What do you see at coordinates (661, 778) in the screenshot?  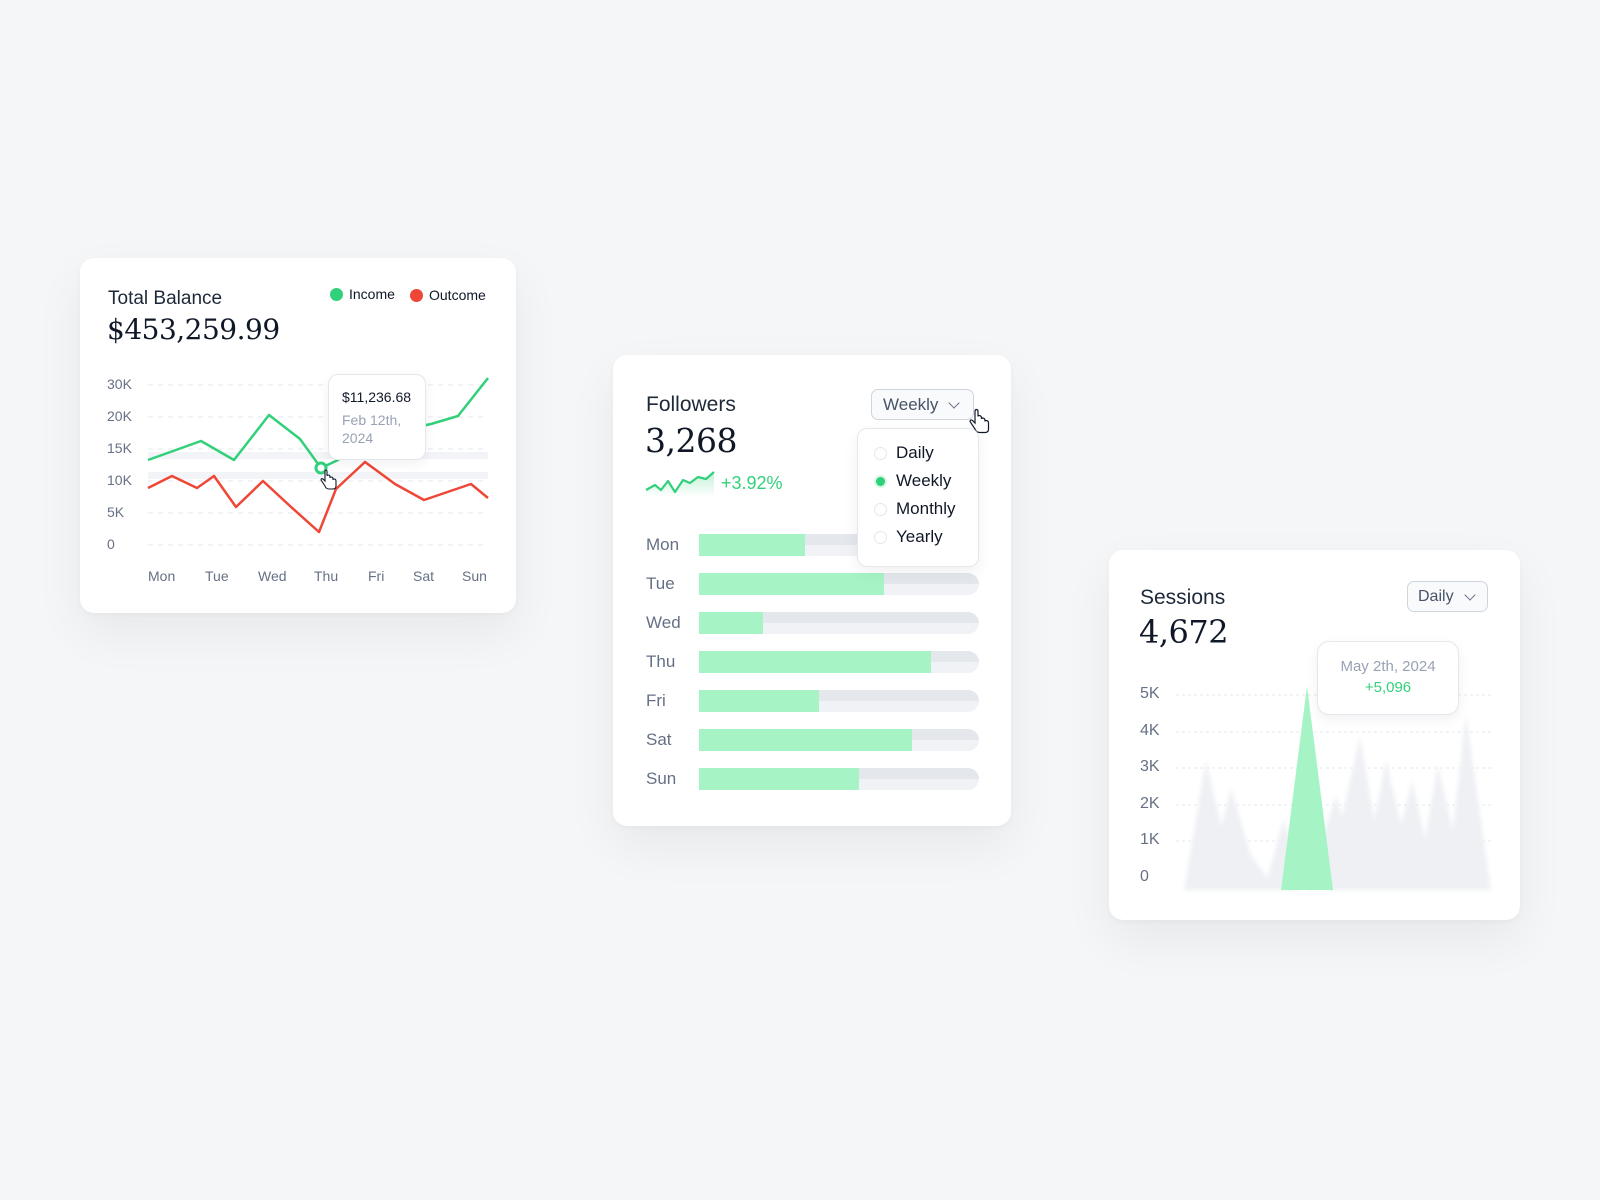 I see `bar-label: Sun` at bounding box center [661, 778].